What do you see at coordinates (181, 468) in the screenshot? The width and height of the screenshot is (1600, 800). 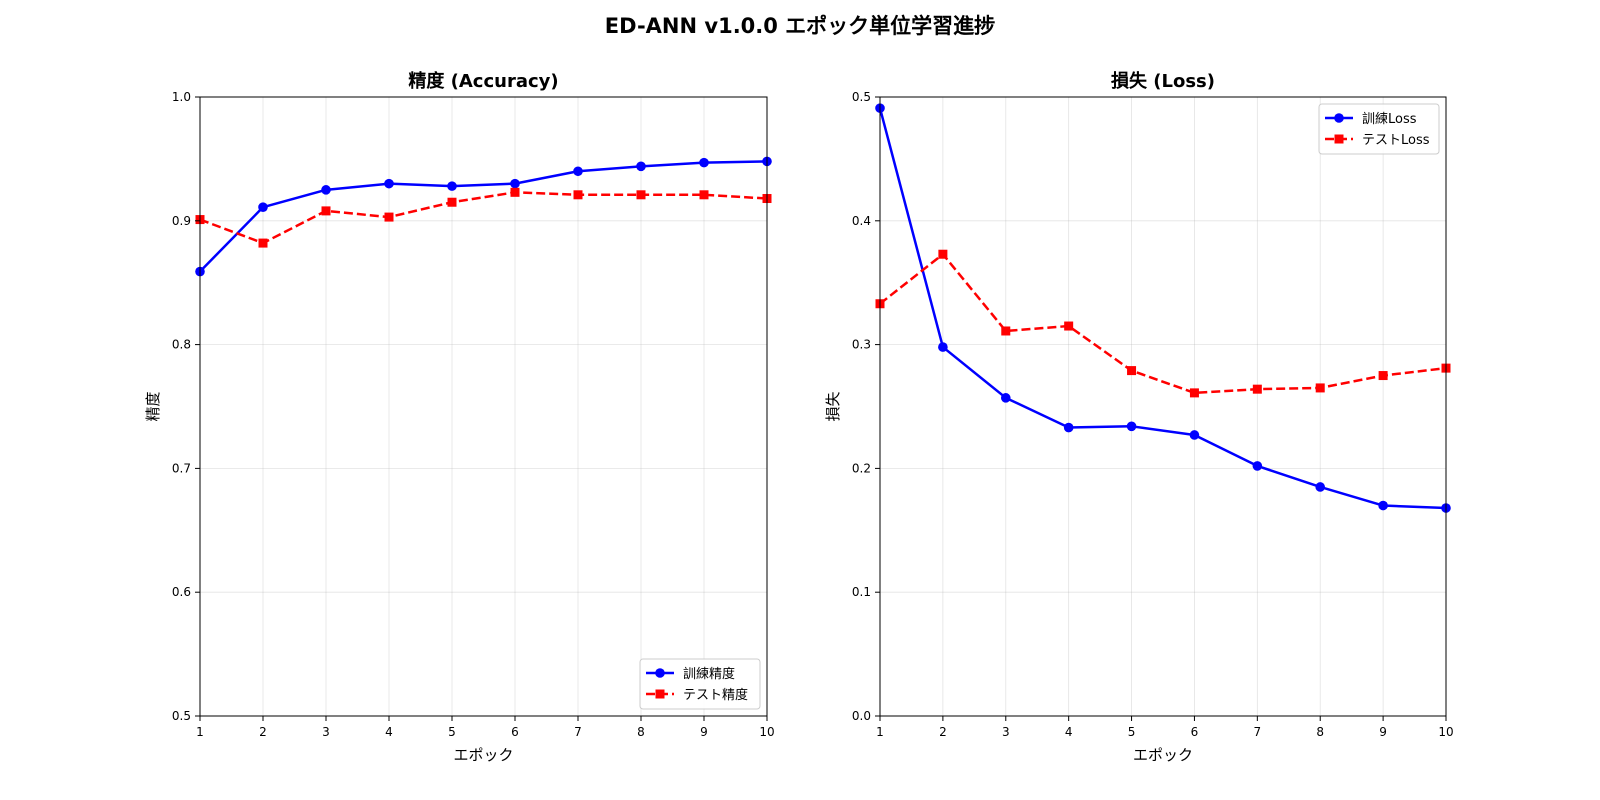 I see `y-tick-label: 0.7` at bounding box center [181, 468].